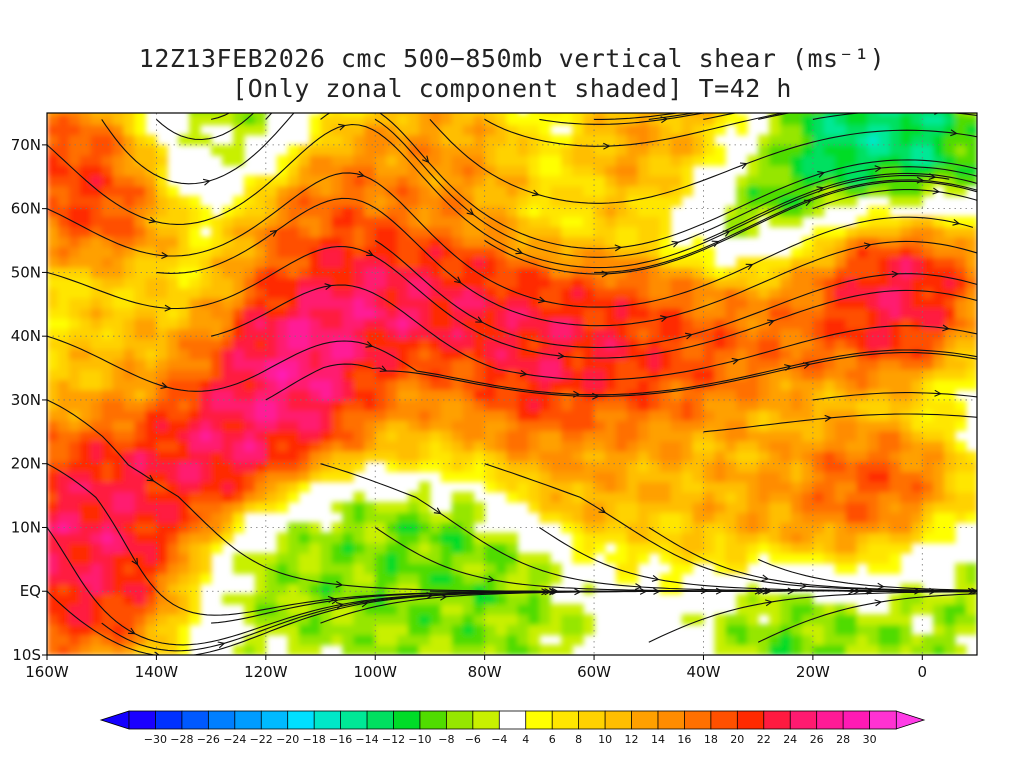 The image size is (1024, 768). What do you see at coordinates (703, 161) in the screenshot?
I see `streamline` at bounding box center [703, 161].